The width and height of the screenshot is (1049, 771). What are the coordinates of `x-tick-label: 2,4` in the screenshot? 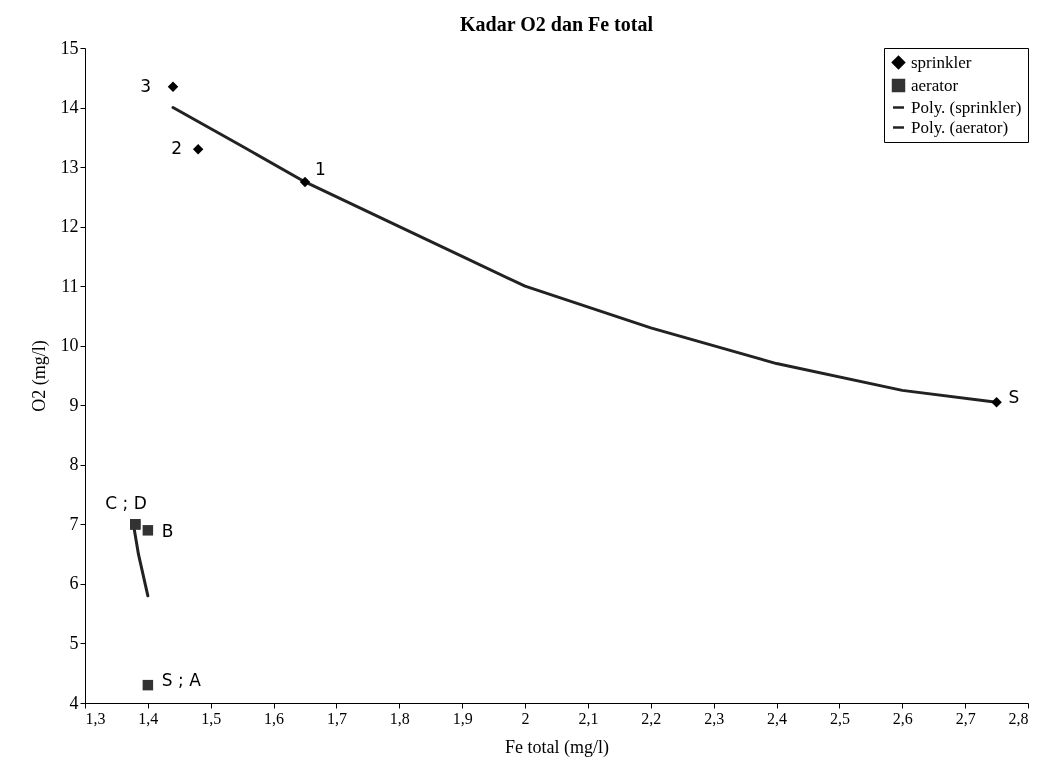 It's located at (777, 718).